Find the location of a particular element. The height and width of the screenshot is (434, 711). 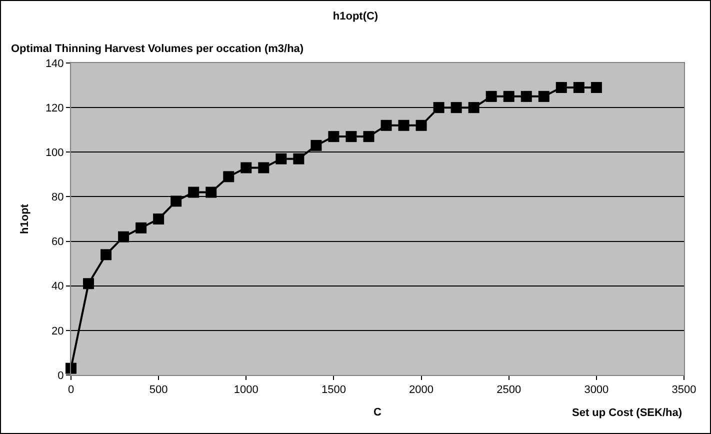

x-tick-label: 500 is located at coordinates (158, 390).